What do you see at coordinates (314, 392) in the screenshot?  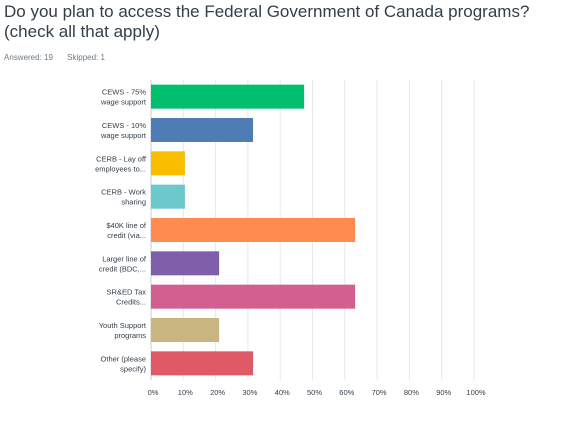 I see `x-tick-label: 50%` at bounding box center [314, 392].